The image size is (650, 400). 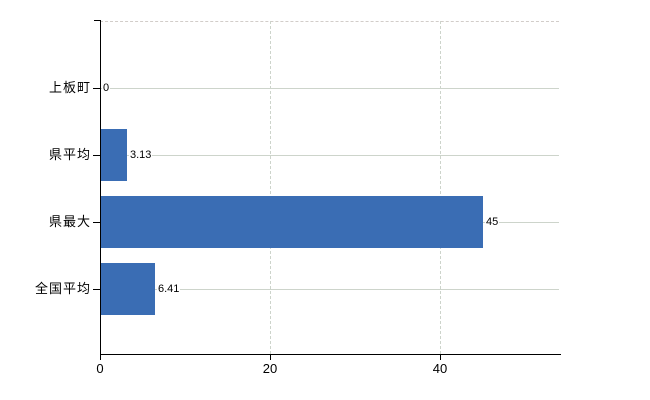 I want to click on y-axis-line, so click(x=100, y=187).